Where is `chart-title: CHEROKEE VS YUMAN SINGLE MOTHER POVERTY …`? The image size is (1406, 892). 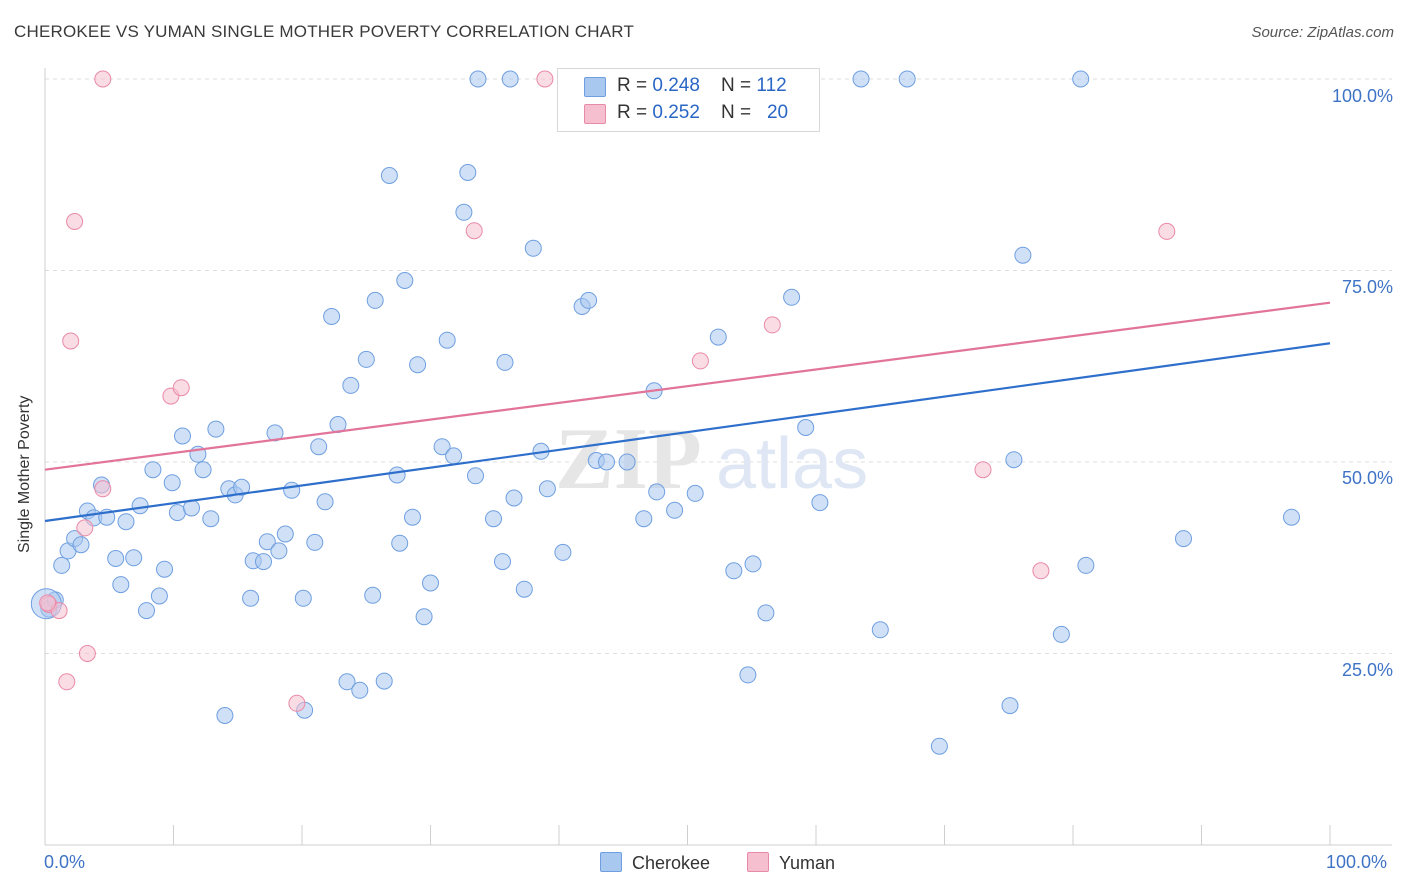
chart-title: CHEROKEE VS YUMAN SINGLE MOTHER POVERTY … is located at coordinates (324, 31).